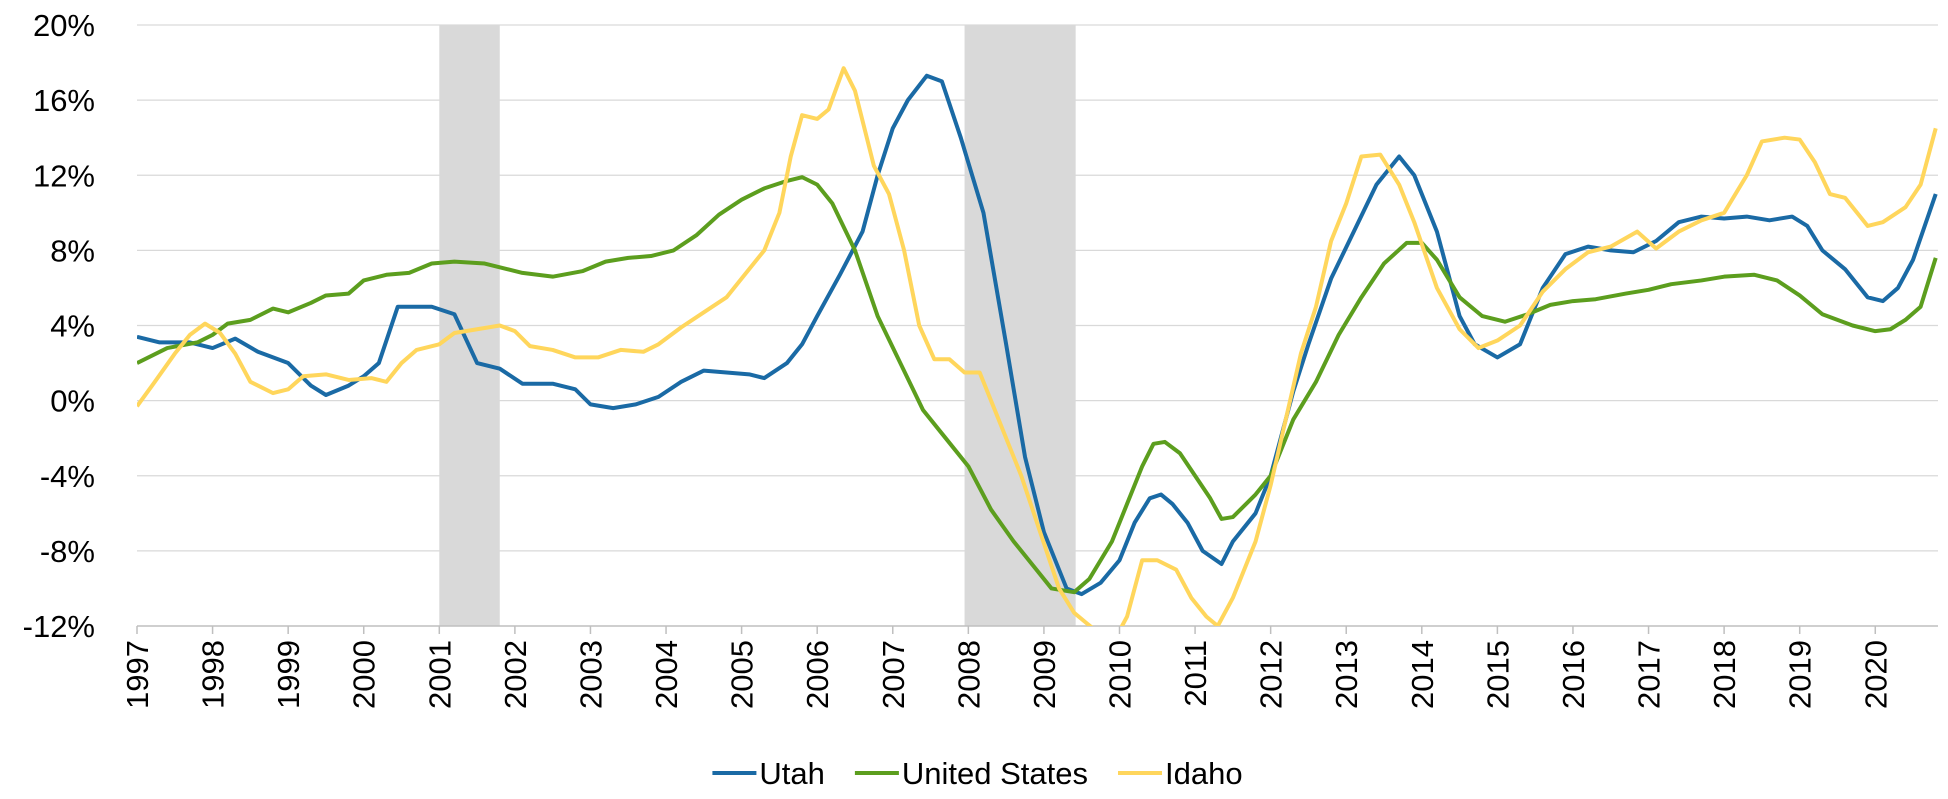 This screenshot has width=1948, height=799. I want to click on x-tick-label: 2003, so click(590, 674).